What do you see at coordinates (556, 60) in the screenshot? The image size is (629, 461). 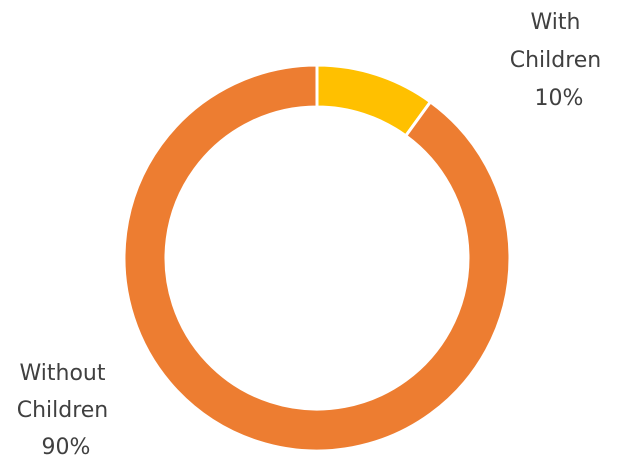 I see `data-label-with-children-line-2: Children` at bounding box center [556, 60].